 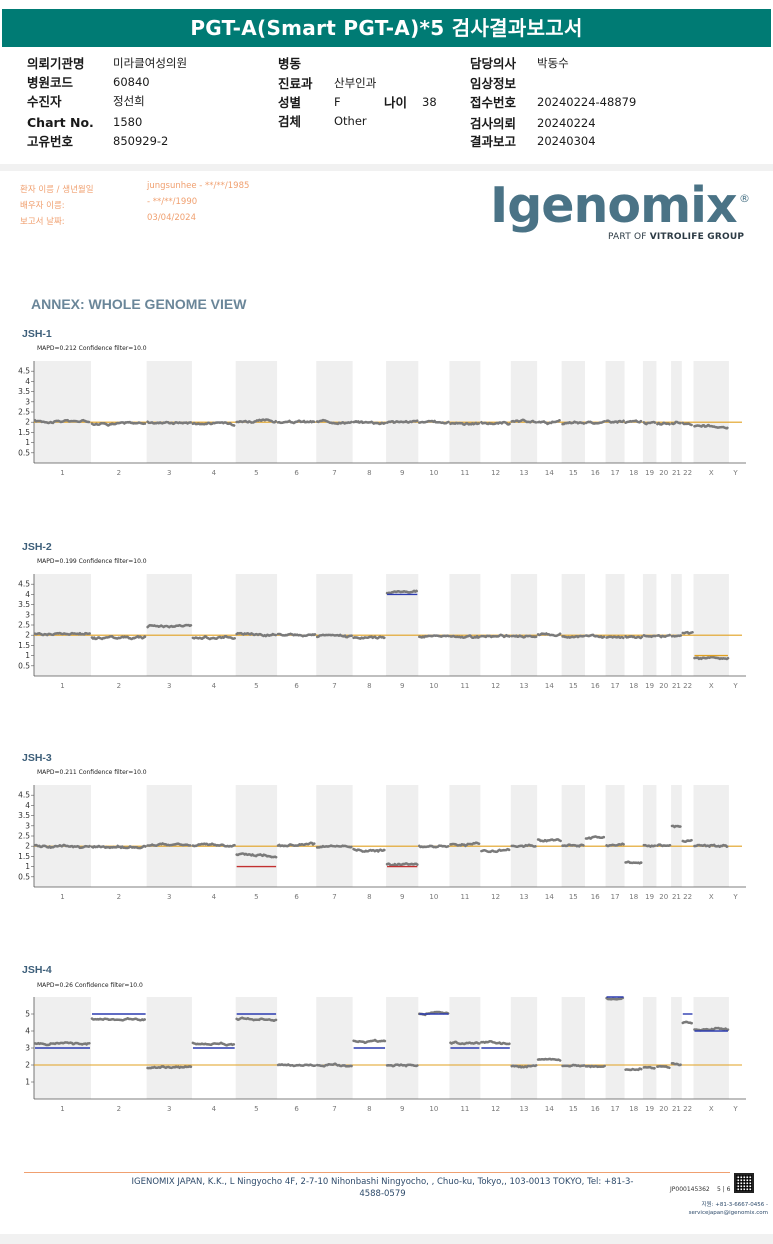 What do you see at coordinates (493, 63) in the screenshot?
I see `info-label: 담당의사` at bounding box center [493, 63].